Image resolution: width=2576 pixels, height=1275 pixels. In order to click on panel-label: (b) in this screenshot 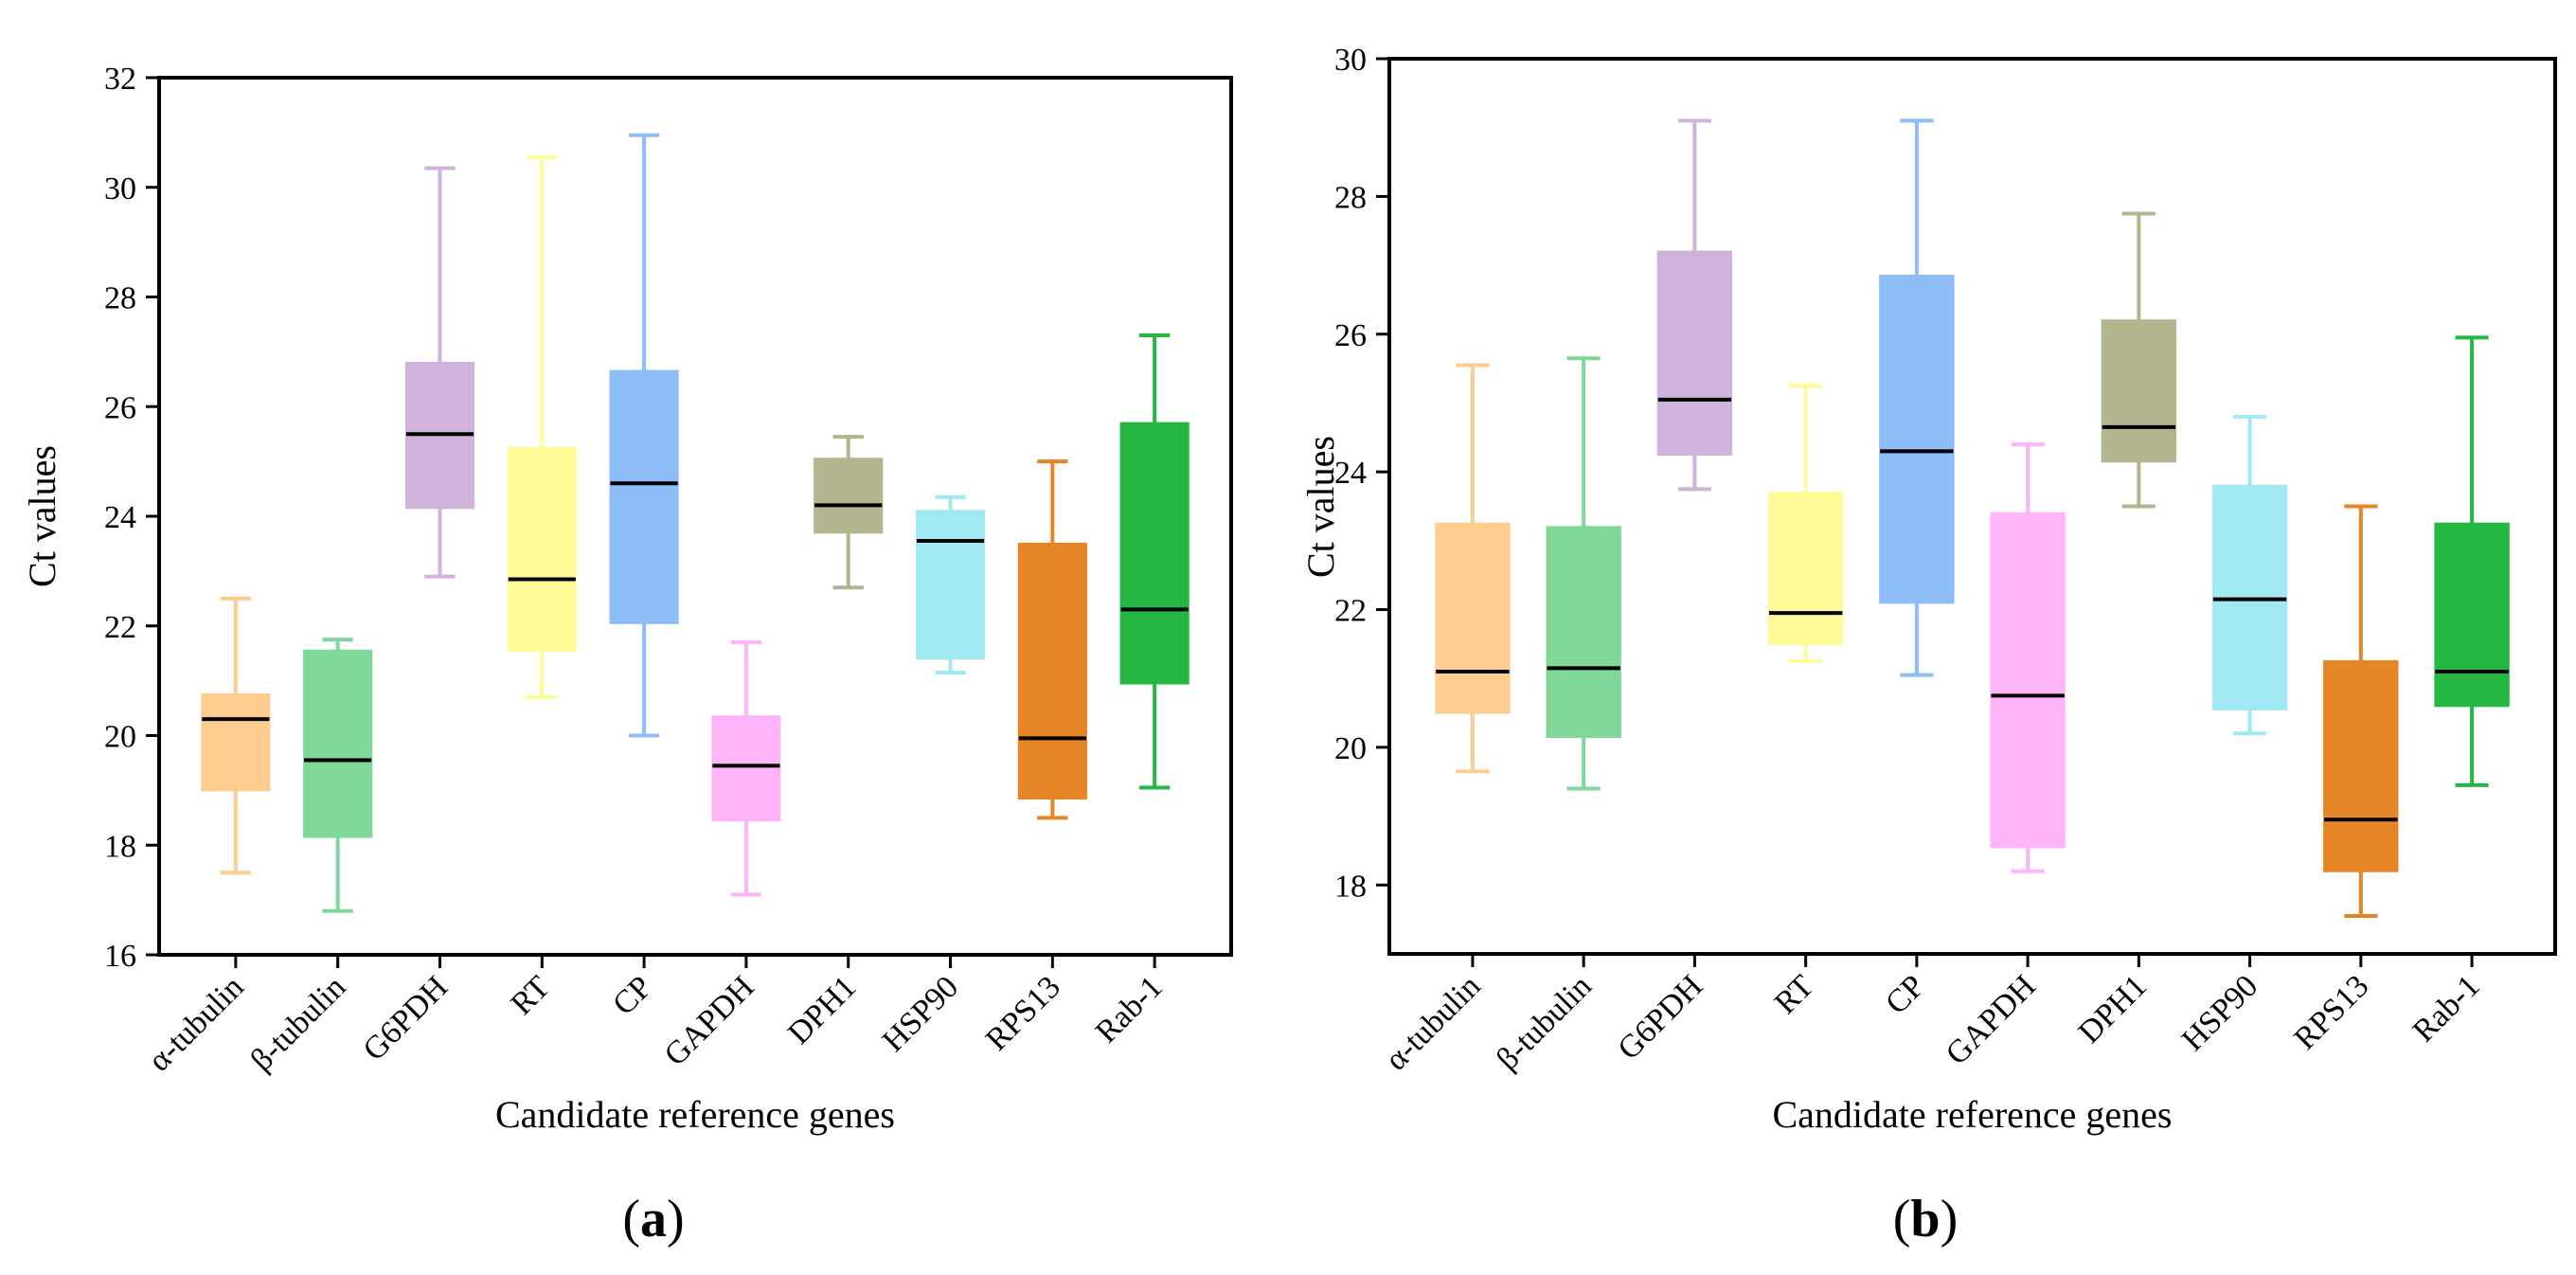, I will do `click(1925, 1219)`.